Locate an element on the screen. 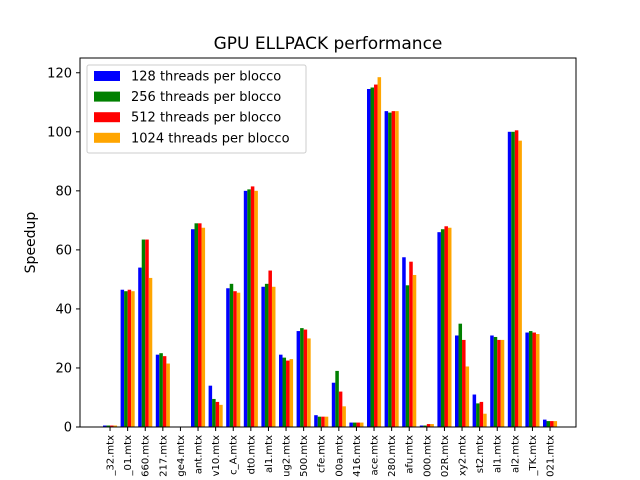 This screenshot has height=480, width=640. x-tick-label: 021.mtx is located at coordinates (551, 456).